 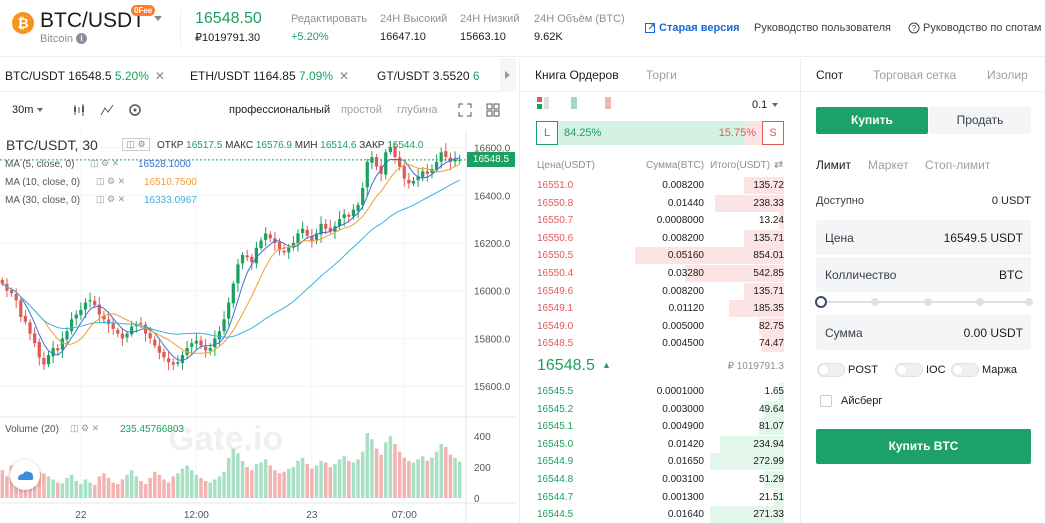 I want to click on tab-gt-usdt: GT/USDT 3.5520 6, so click(x=428, y=76).